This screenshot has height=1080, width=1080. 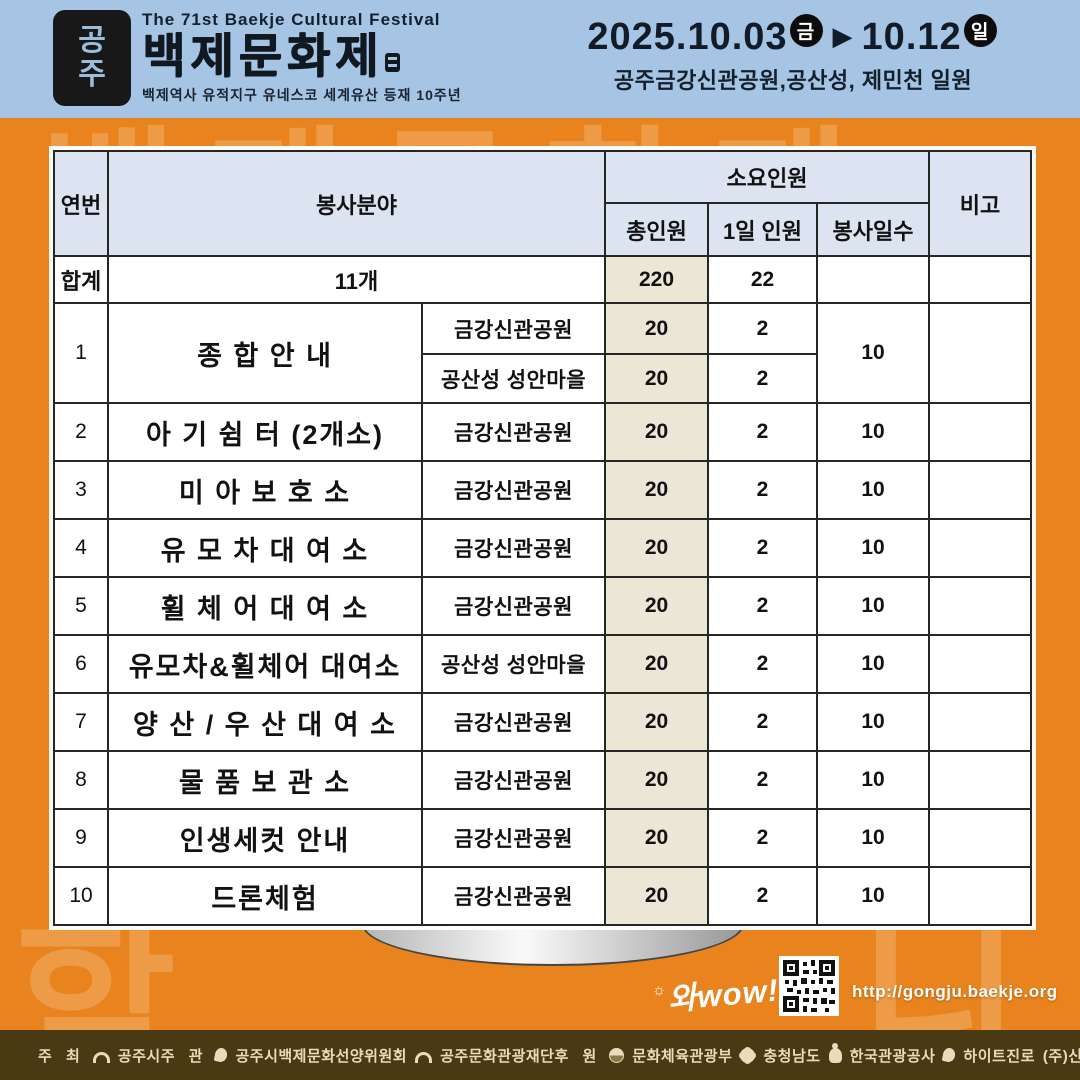 I want to click on sponsor-name: 한국관광공사, so click(x=892, y=1056).